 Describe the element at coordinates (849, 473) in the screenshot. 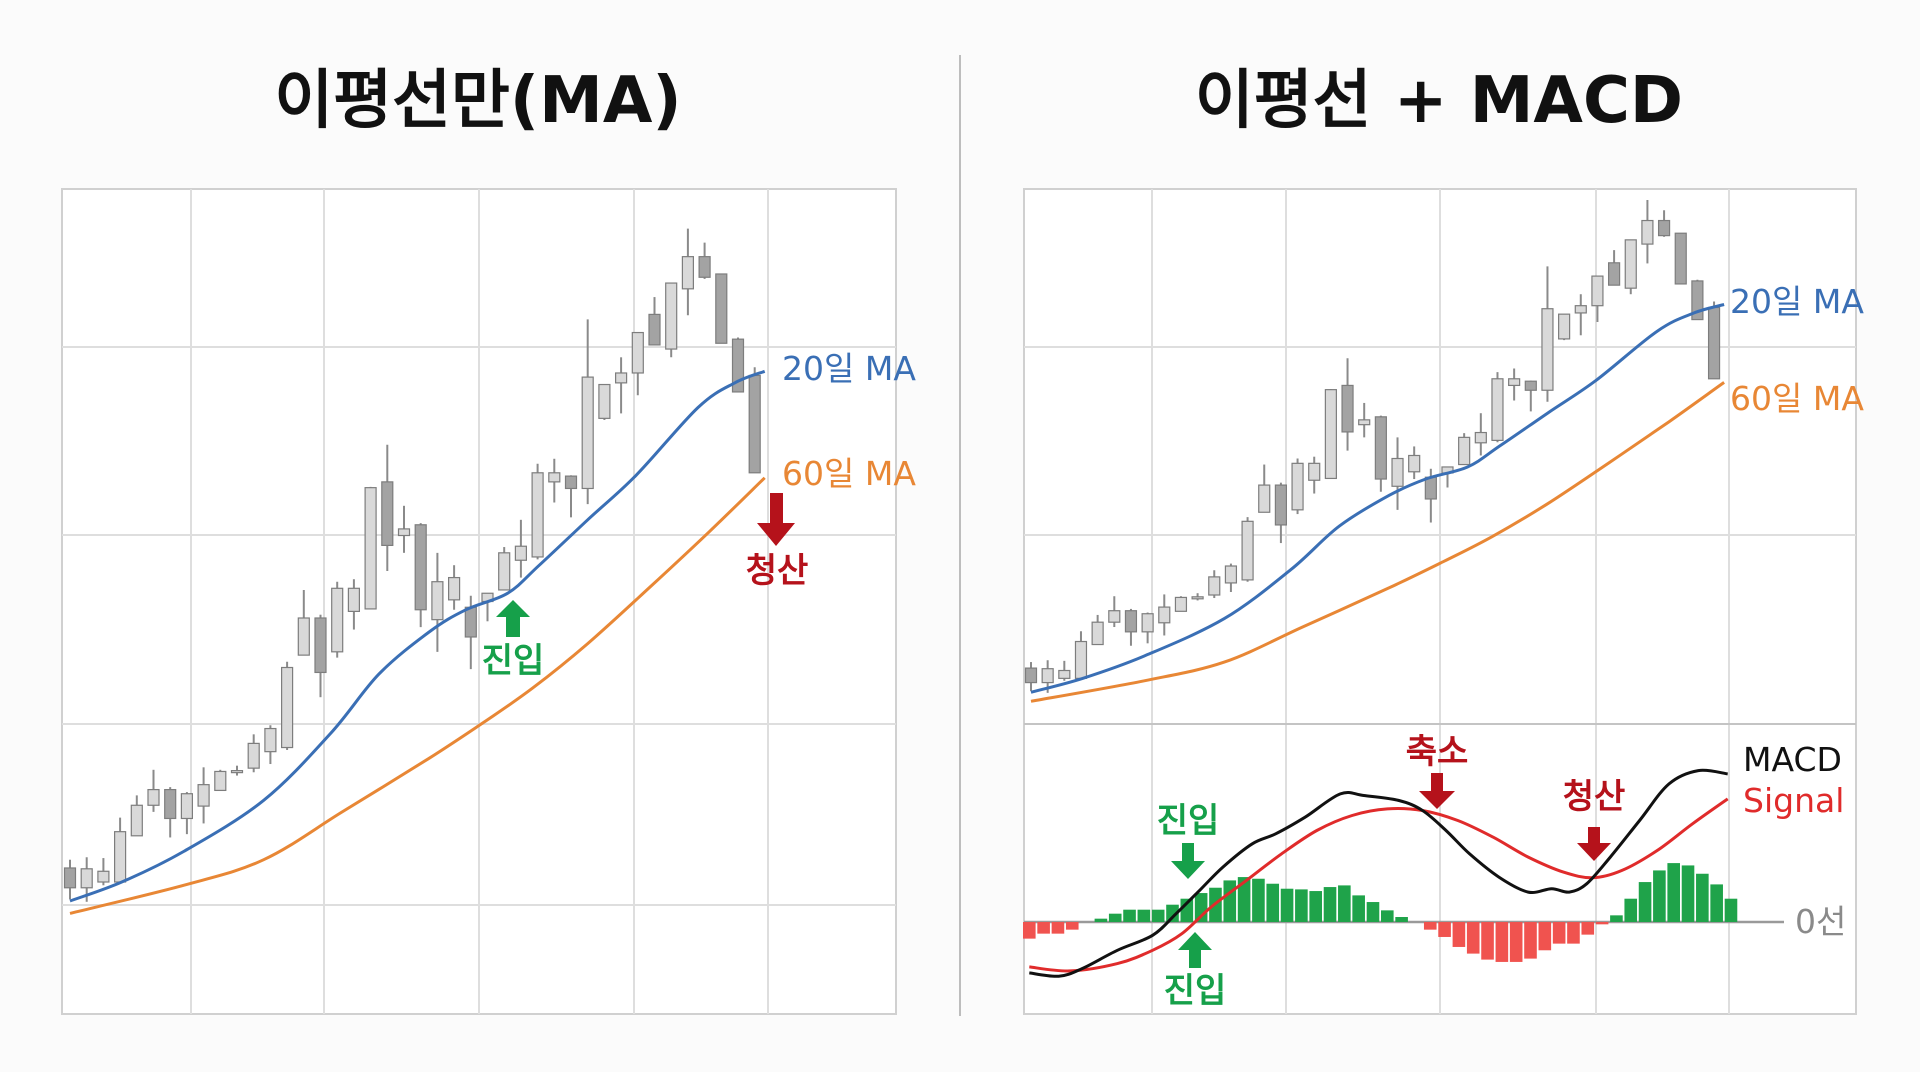

I see `left-ma60-label: 60일 MA` at that location.